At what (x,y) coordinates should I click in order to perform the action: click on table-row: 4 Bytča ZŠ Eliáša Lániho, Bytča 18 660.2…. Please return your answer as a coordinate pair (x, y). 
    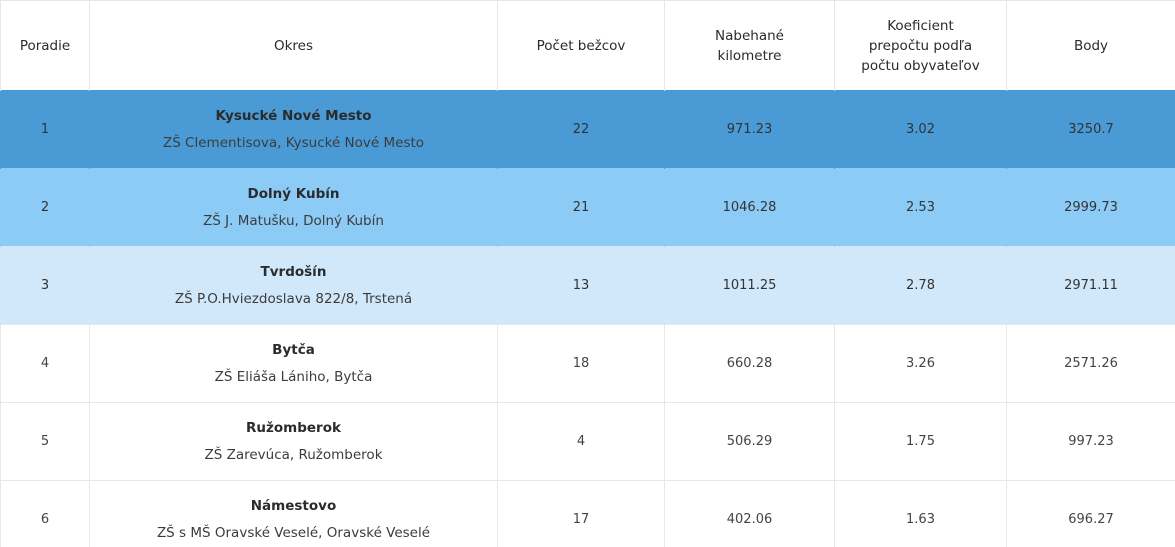
    Looking at the image, I should click on (587, 363).